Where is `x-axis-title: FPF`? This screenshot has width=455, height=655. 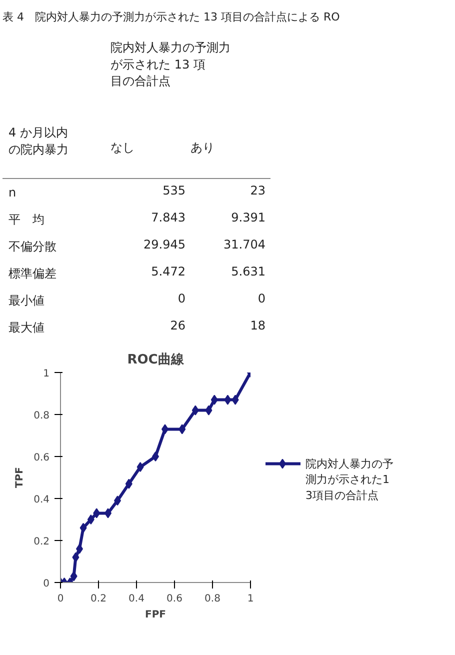
x-axis-title: FPF is located at coordinates (155, 615).